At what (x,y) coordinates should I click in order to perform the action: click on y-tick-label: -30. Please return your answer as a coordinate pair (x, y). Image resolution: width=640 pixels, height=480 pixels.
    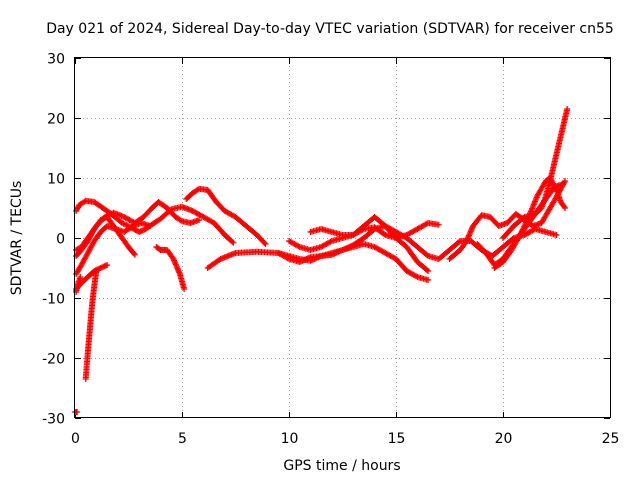
    Looking at the image, I should click on (53, 420).